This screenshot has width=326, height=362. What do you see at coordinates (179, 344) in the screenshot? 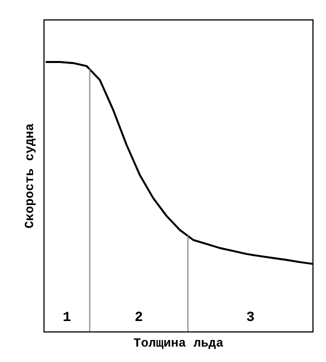
I see `x-axis-title: Толщина льда` at bounding box center [179, 344].